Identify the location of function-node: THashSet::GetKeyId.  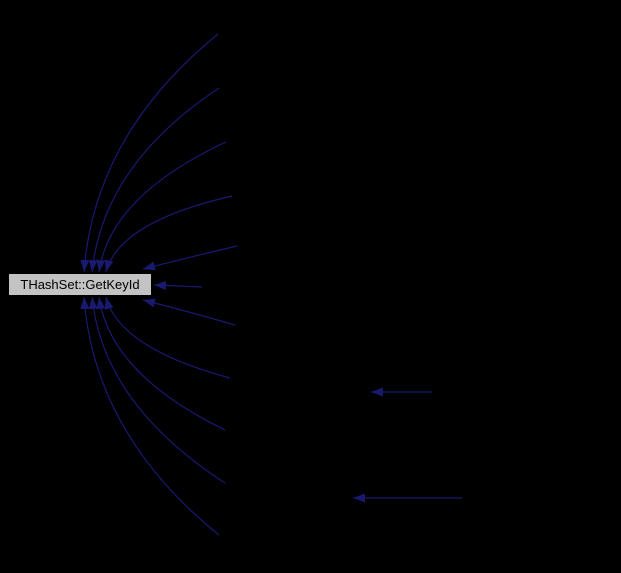
(80, 284).